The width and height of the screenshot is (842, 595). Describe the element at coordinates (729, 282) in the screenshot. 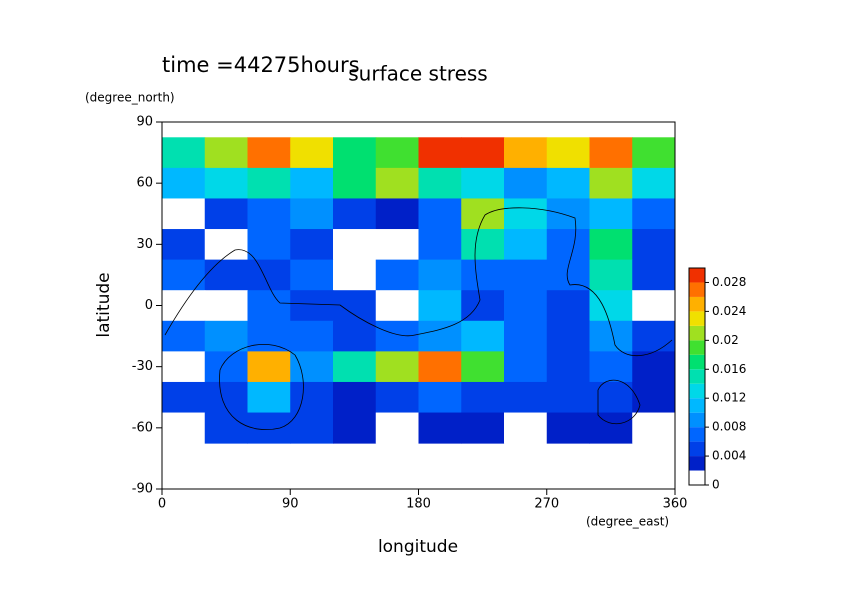

I see `colorbar-tick-label: 0.028` at that location.